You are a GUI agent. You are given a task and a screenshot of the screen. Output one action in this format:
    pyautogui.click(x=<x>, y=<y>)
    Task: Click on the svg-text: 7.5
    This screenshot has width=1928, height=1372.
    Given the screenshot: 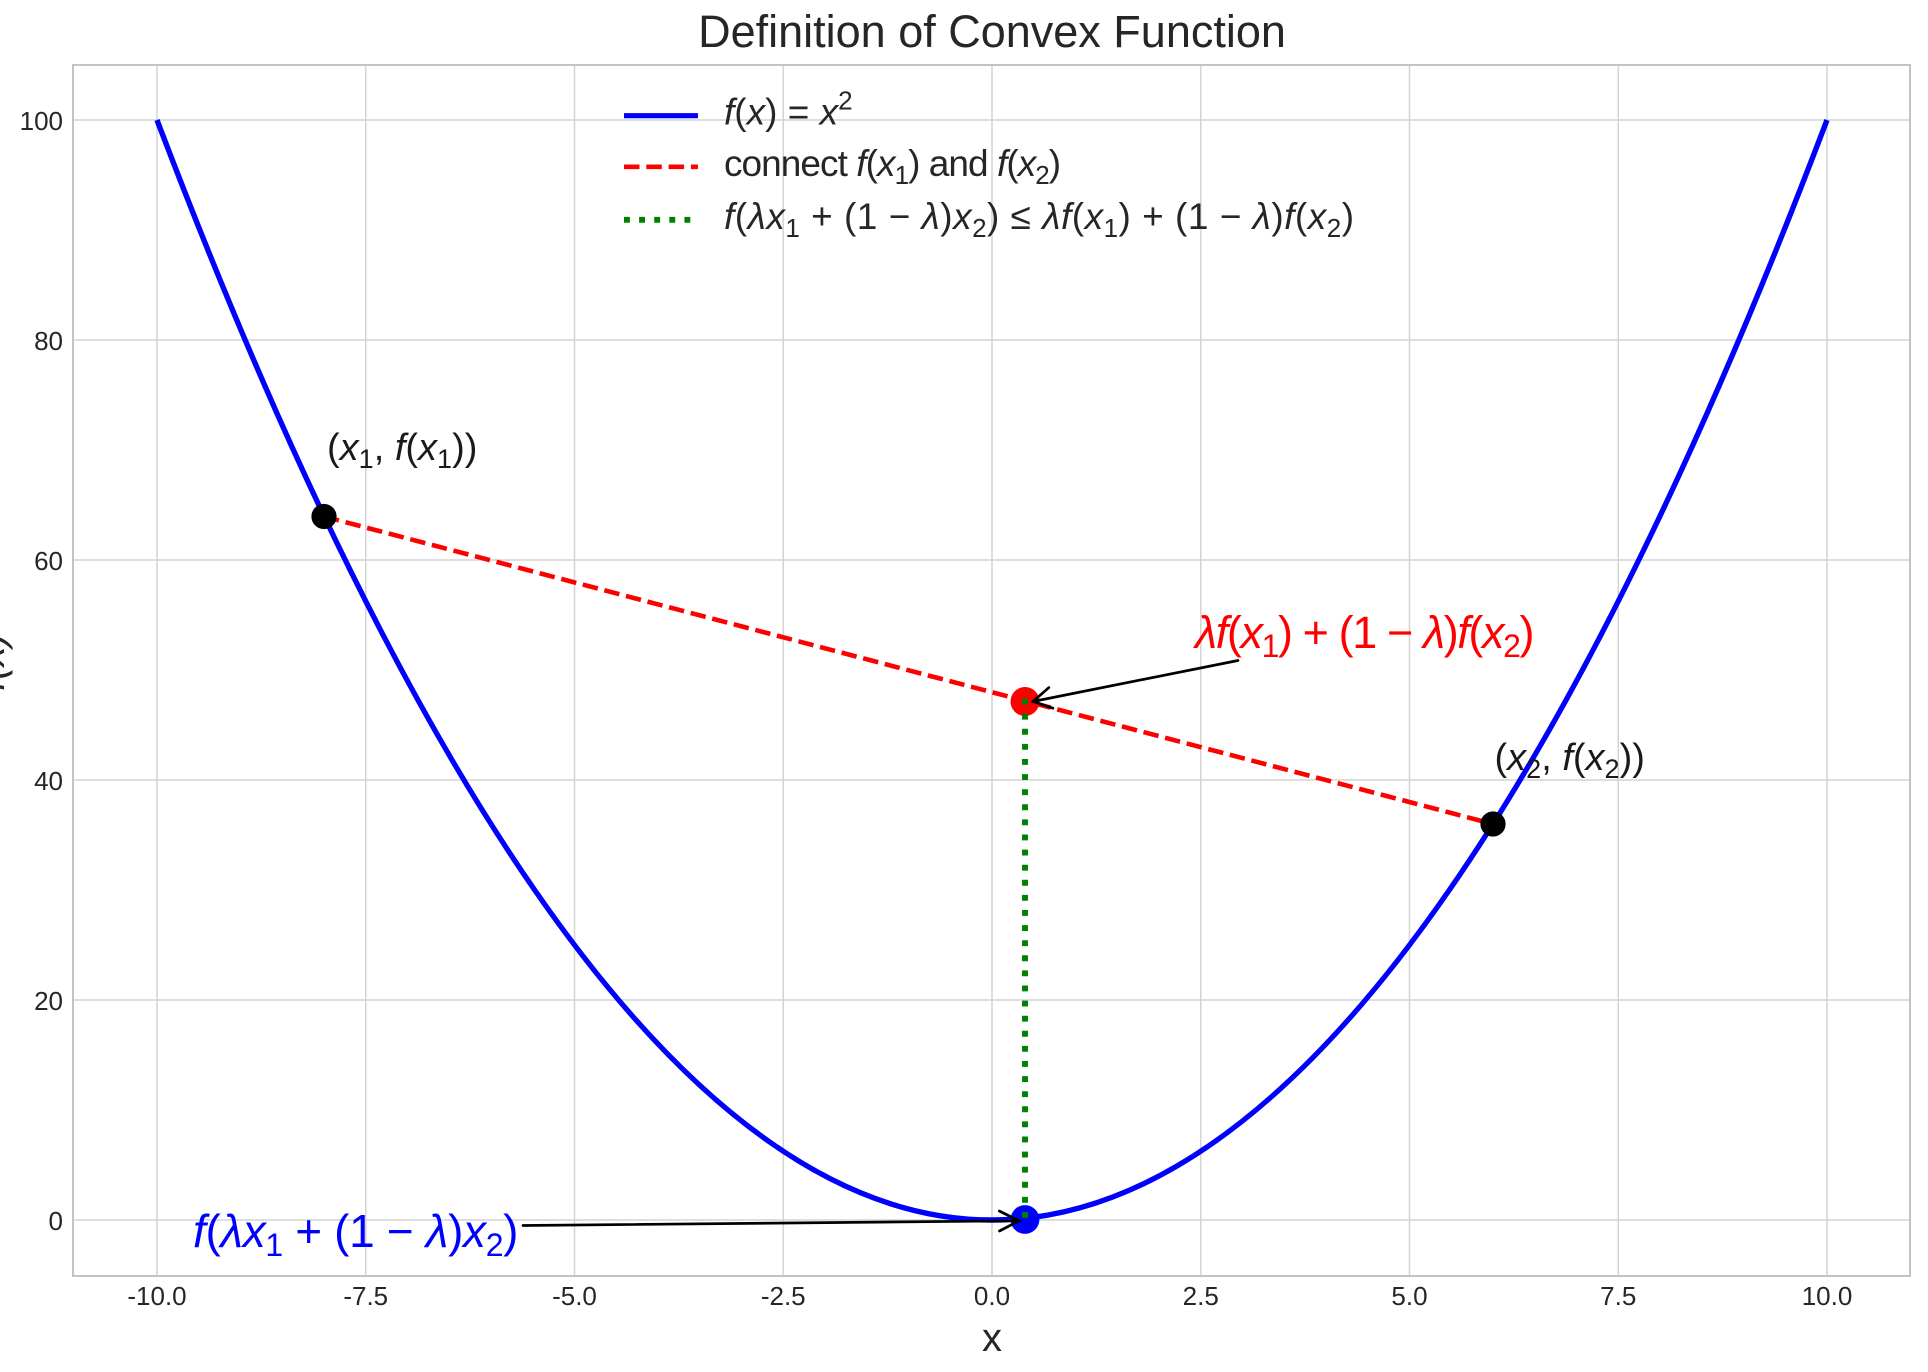 What is the action you would take?
    pyautogui.click(x=1618, y=1296)
    